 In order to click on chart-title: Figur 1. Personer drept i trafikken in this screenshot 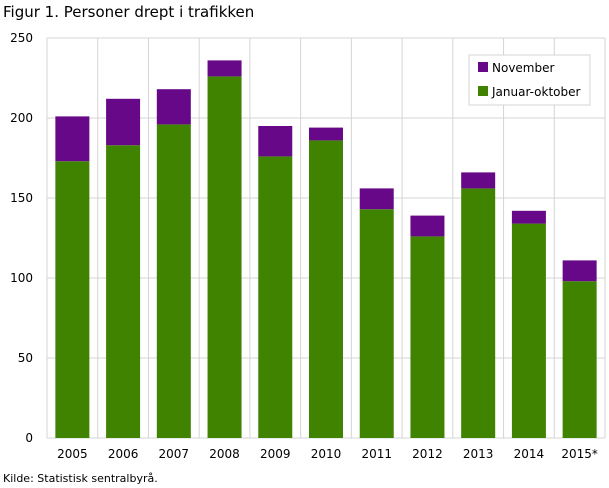, I will do `click(129, 12)`.